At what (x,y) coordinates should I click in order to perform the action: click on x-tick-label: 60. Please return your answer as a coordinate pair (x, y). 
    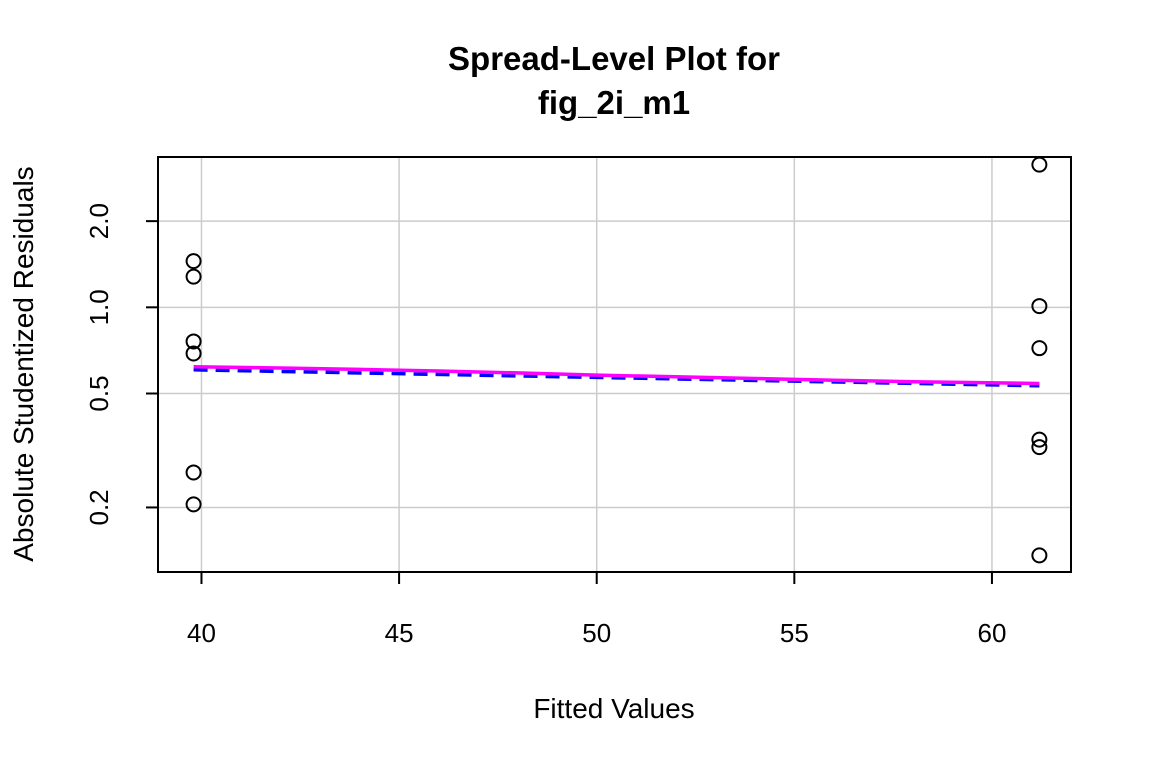
    Looking at the image, I should click on (991, 633).